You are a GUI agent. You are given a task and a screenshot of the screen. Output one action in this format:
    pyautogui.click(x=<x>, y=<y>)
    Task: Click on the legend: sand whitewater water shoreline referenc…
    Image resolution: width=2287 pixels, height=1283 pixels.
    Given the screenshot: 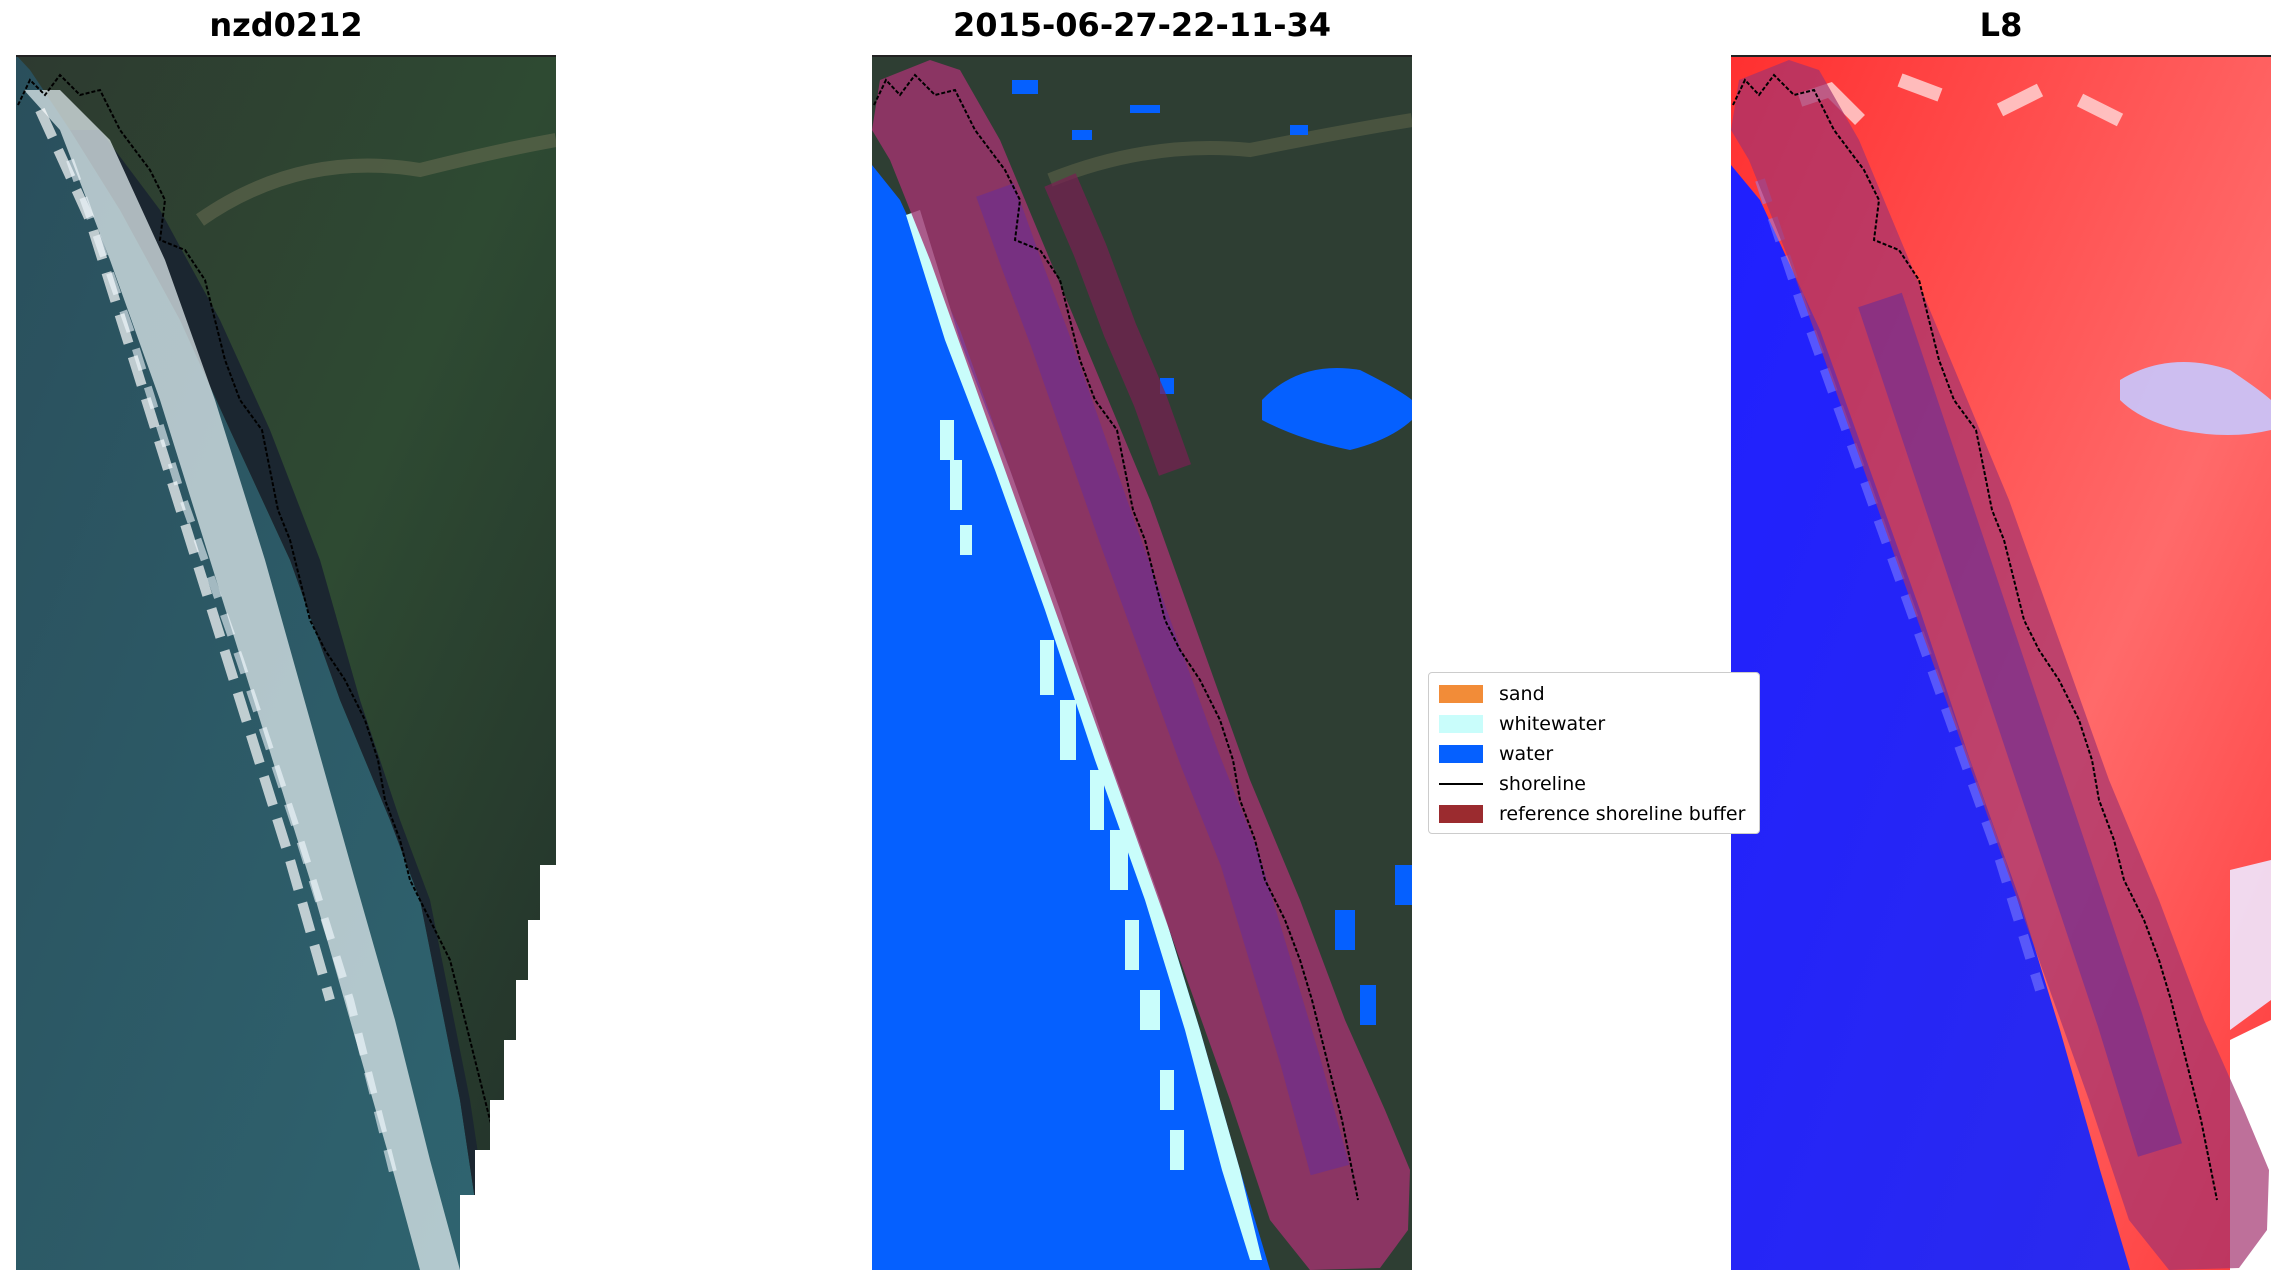 What is the action you would take?
    pyautogui.click(x=1594, y=753)
    